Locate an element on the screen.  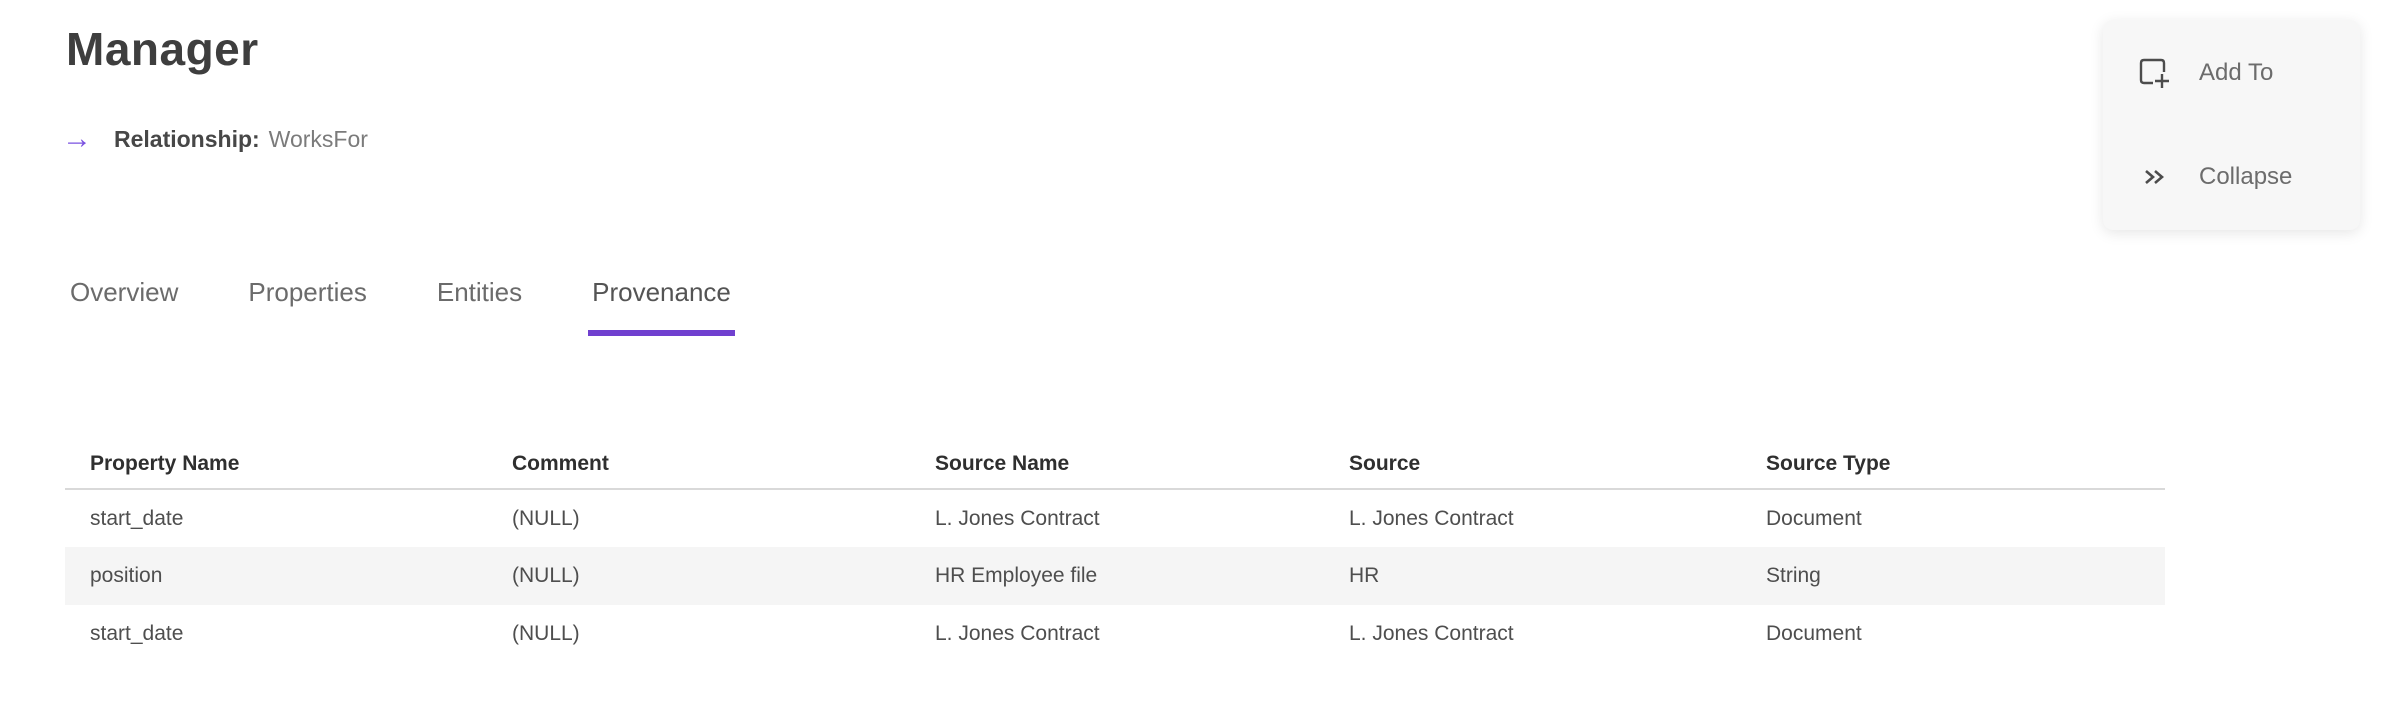
column-header-source-type: Source Type is located at coordinates (1953, 465).